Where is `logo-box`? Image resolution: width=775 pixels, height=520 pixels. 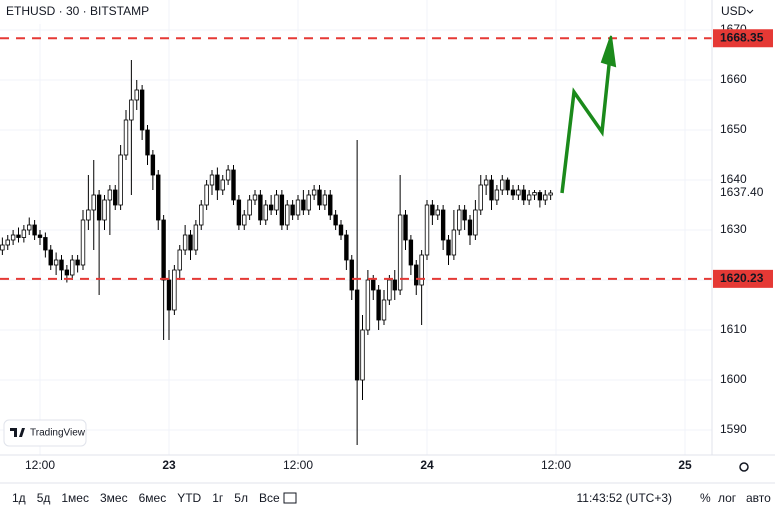
logo-box is located at coordinates (45, 433).